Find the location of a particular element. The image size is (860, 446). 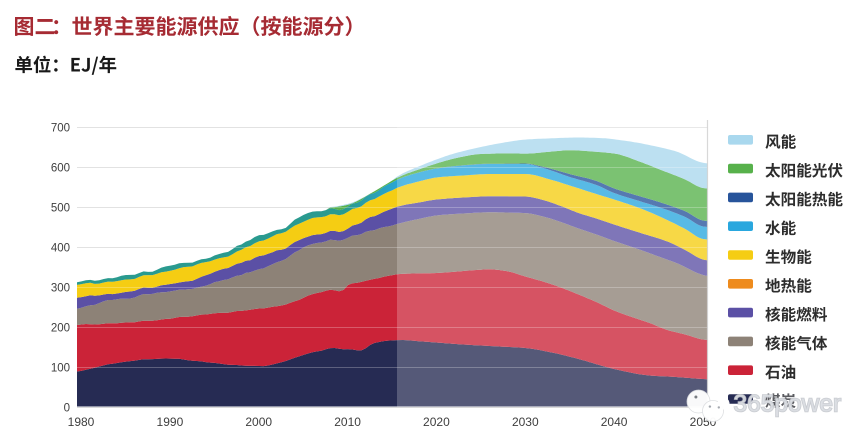

svg-text: 500 is located at coordinates (60, 209).